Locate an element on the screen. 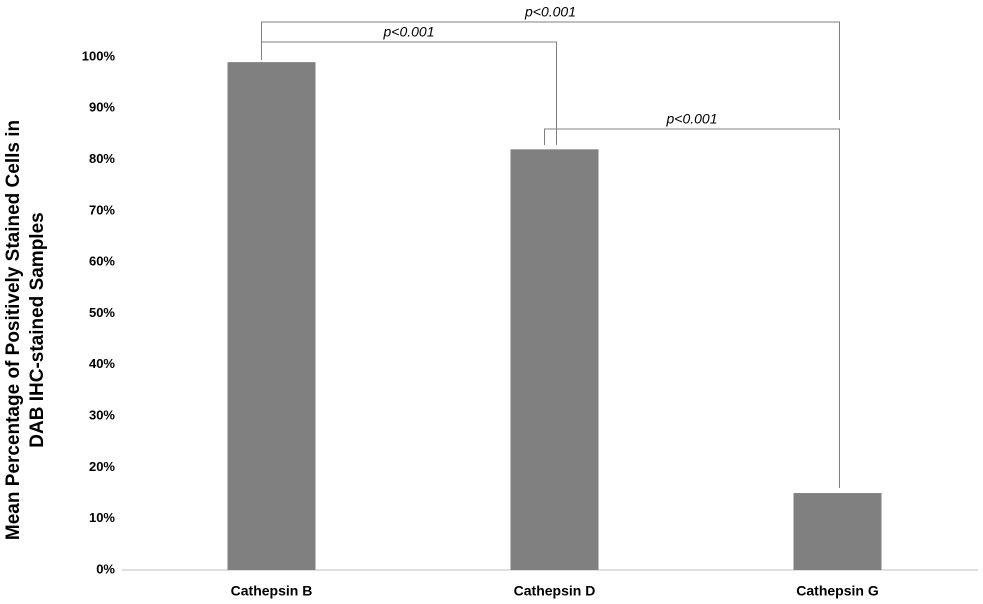 The height and width of the screenshot is (604, 983). y-tick-label: 50% is located at coordinates (102, 312).